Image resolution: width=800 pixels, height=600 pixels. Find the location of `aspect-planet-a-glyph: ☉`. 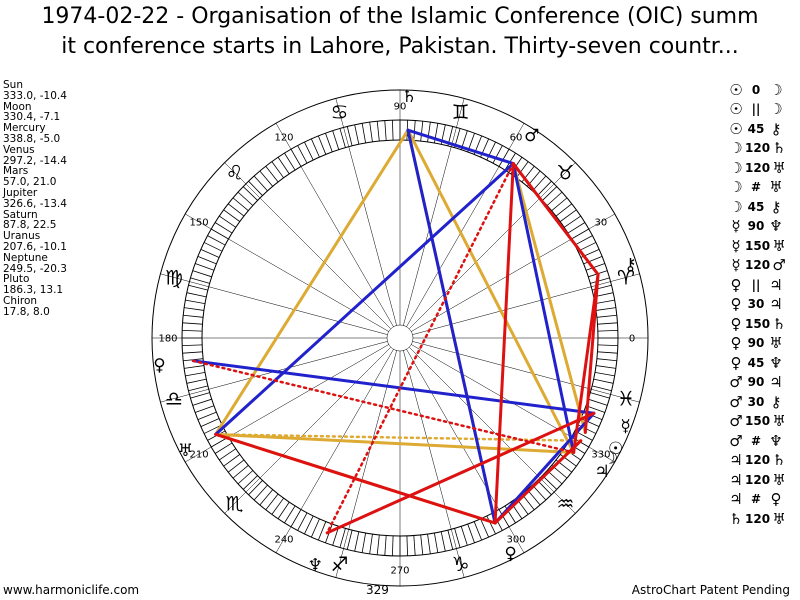

aspect-planet-a-glyph: ☉ is located at coordinates (736, 128).